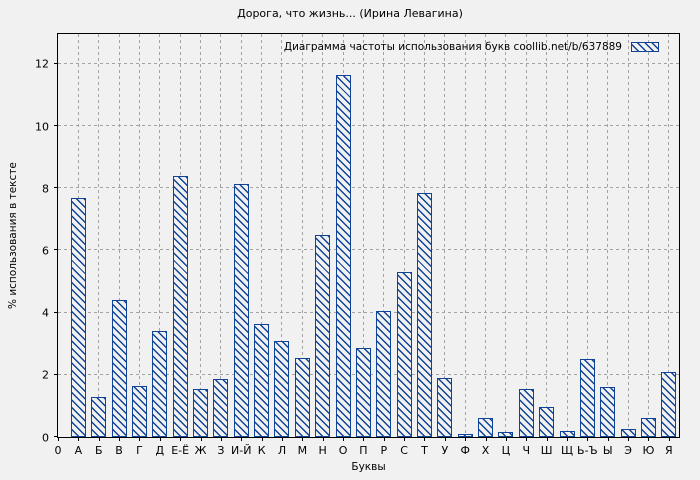 The height and width of the screenshot is (480, 700). What do you see at coordinates (45, 375) in the screenshot?
I see `y-tick-label: 2` at bounding box center [45, 375].